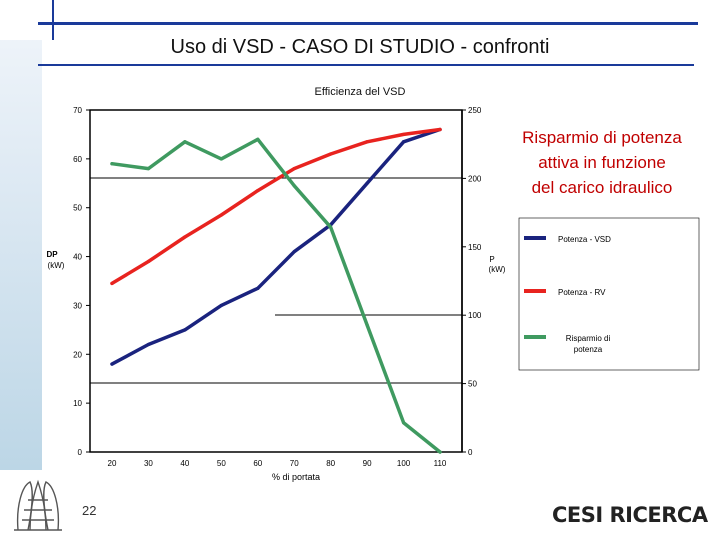  I want to click on legend-label-1: Potenza - VSD, so click(584, 239).